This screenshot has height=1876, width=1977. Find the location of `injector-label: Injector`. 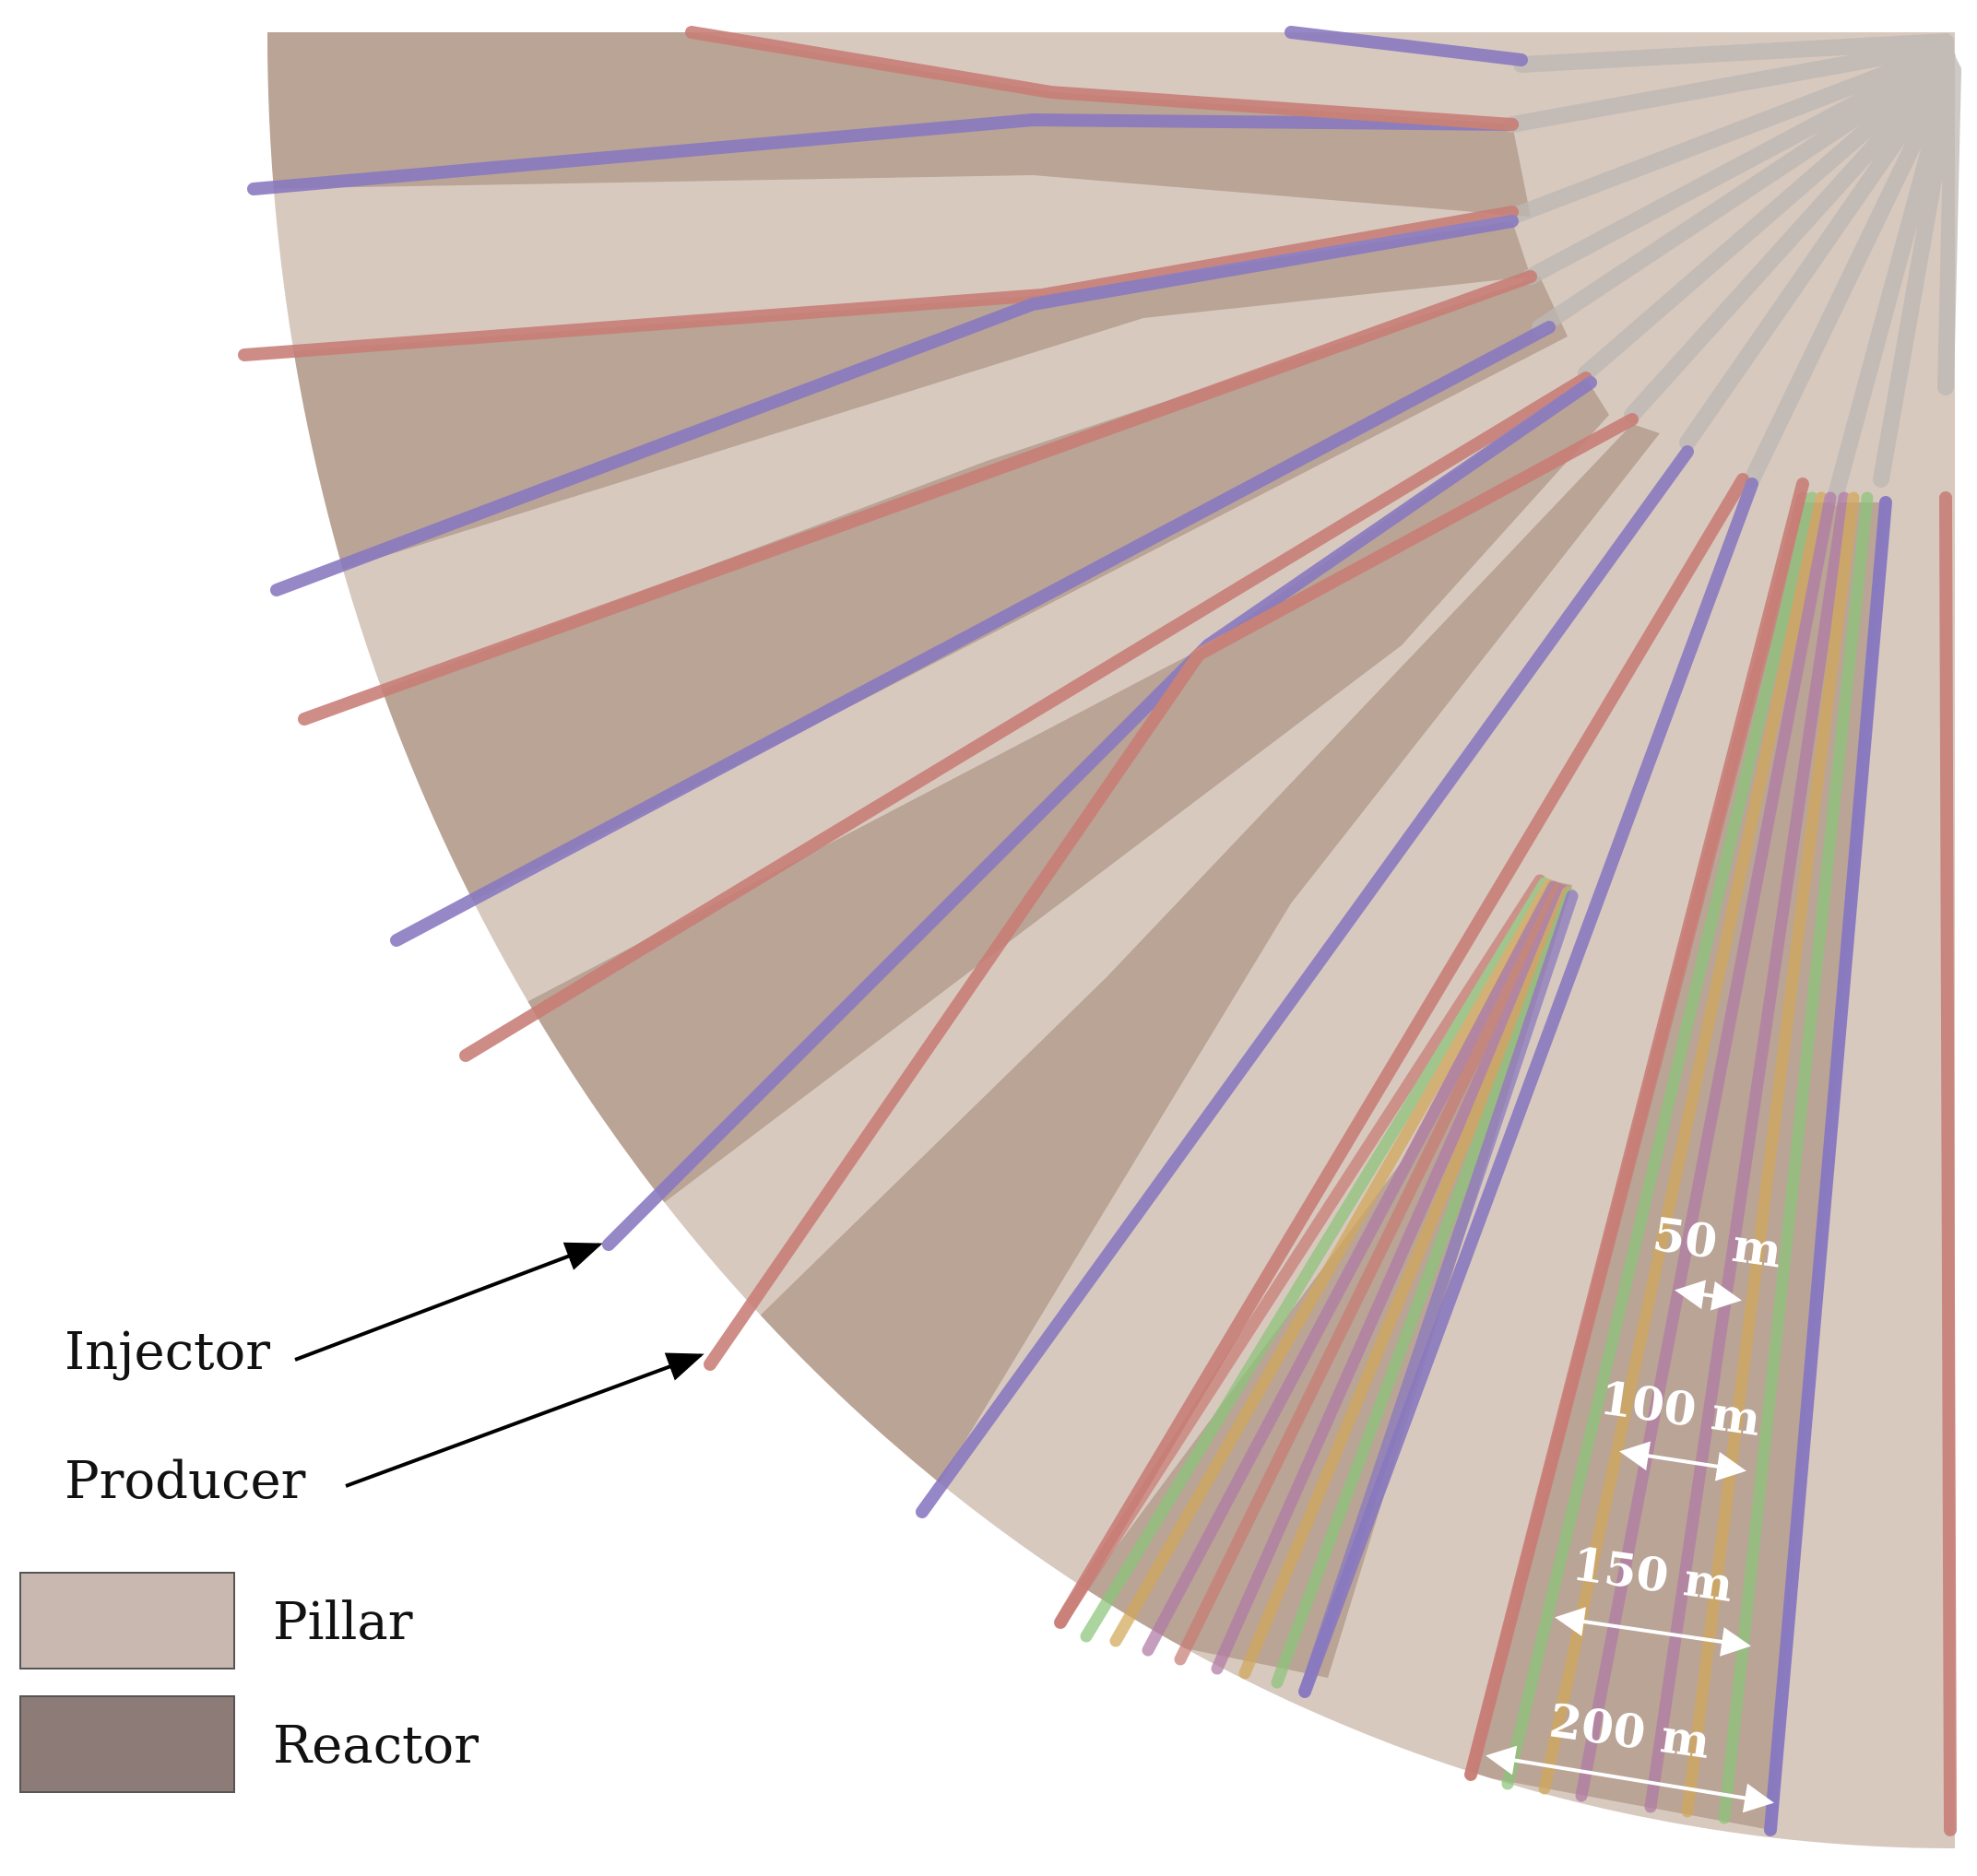

injector-label: Injector is located at coordinates (167, 1352).